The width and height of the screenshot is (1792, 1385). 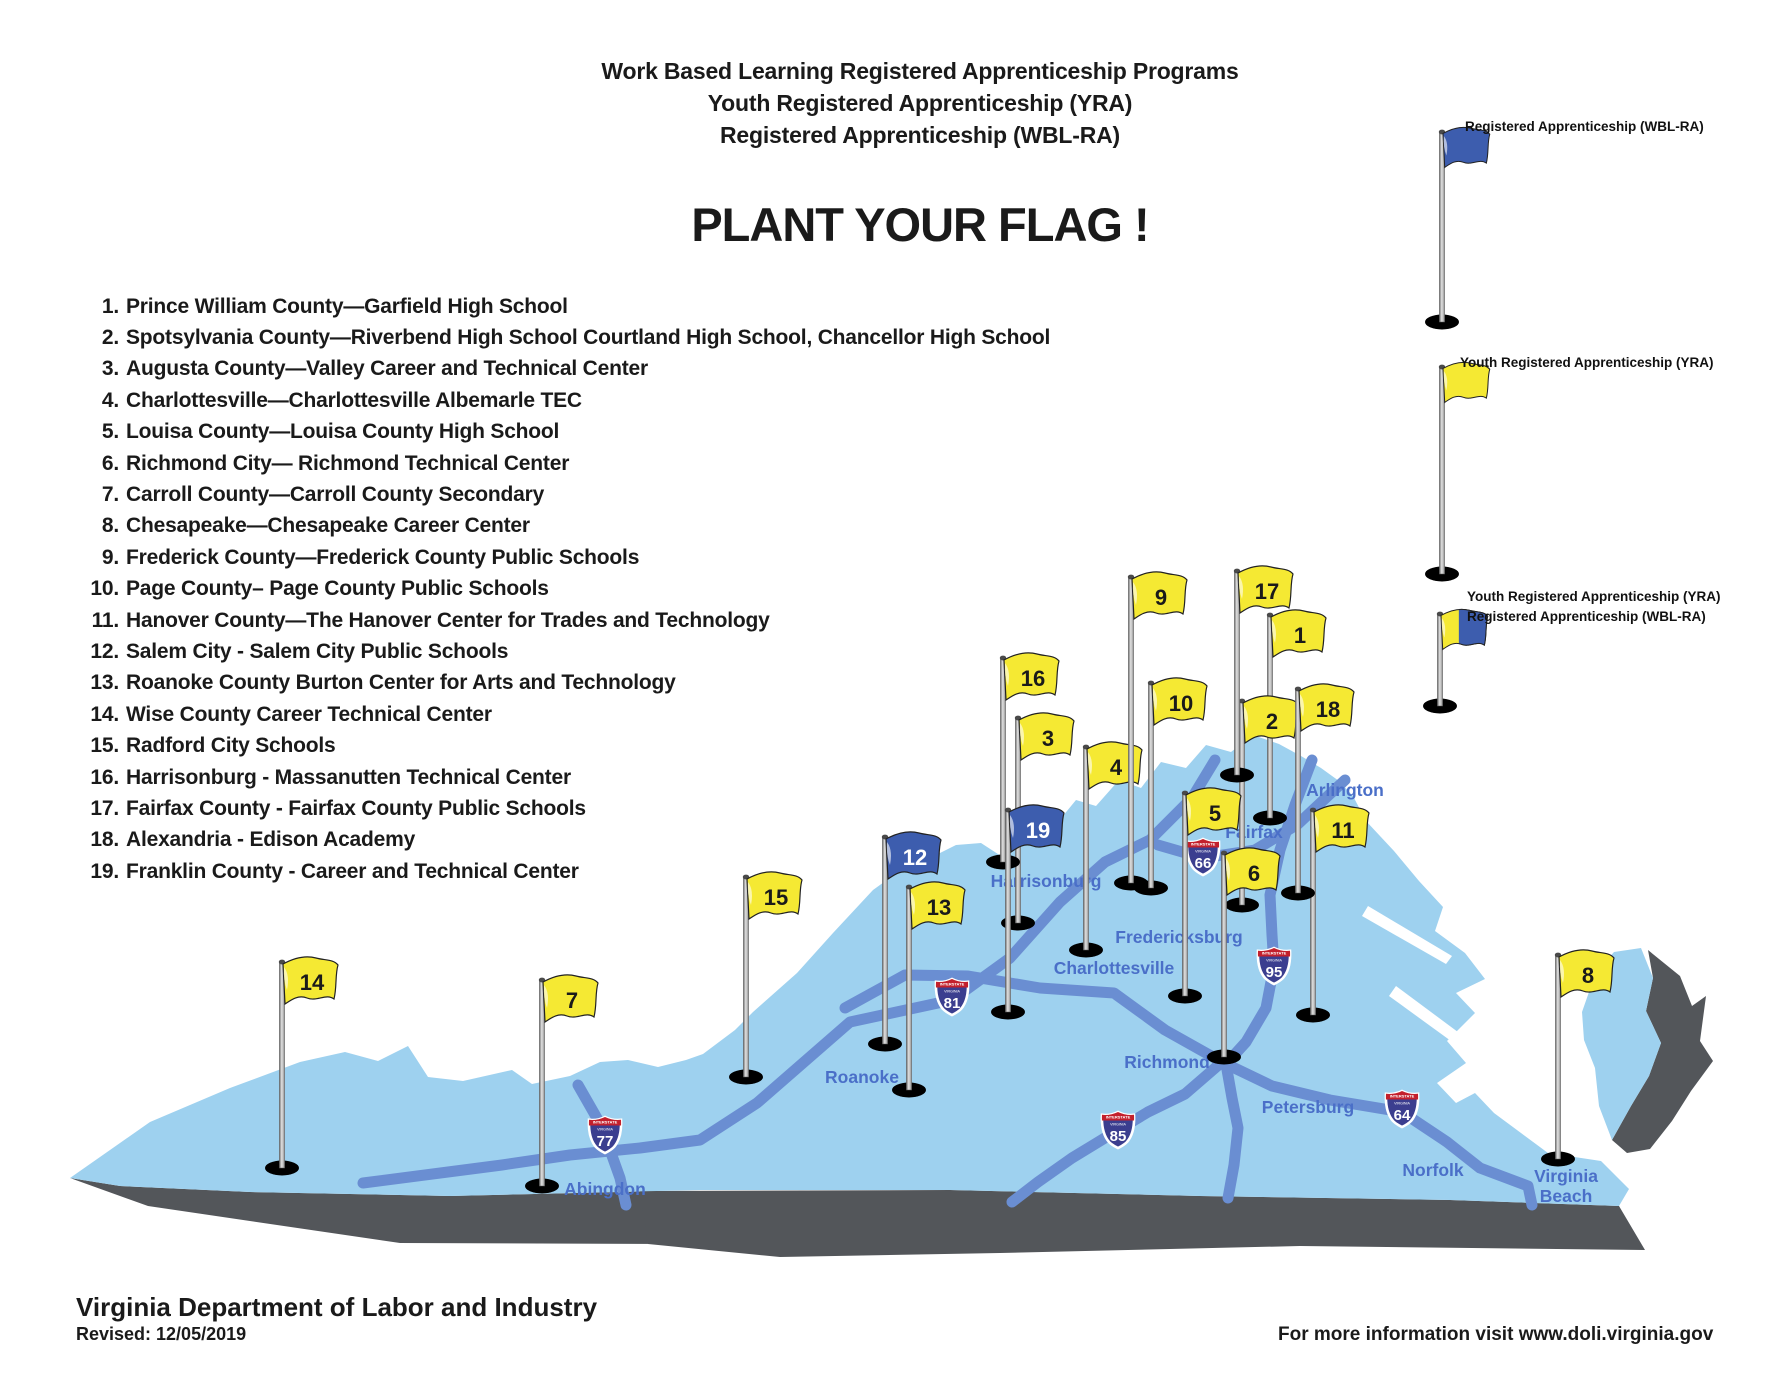 What do you see at coordinates (110, 526) in the screenshot?
I see `location-number: 8.` at bounding box center [110, 526].